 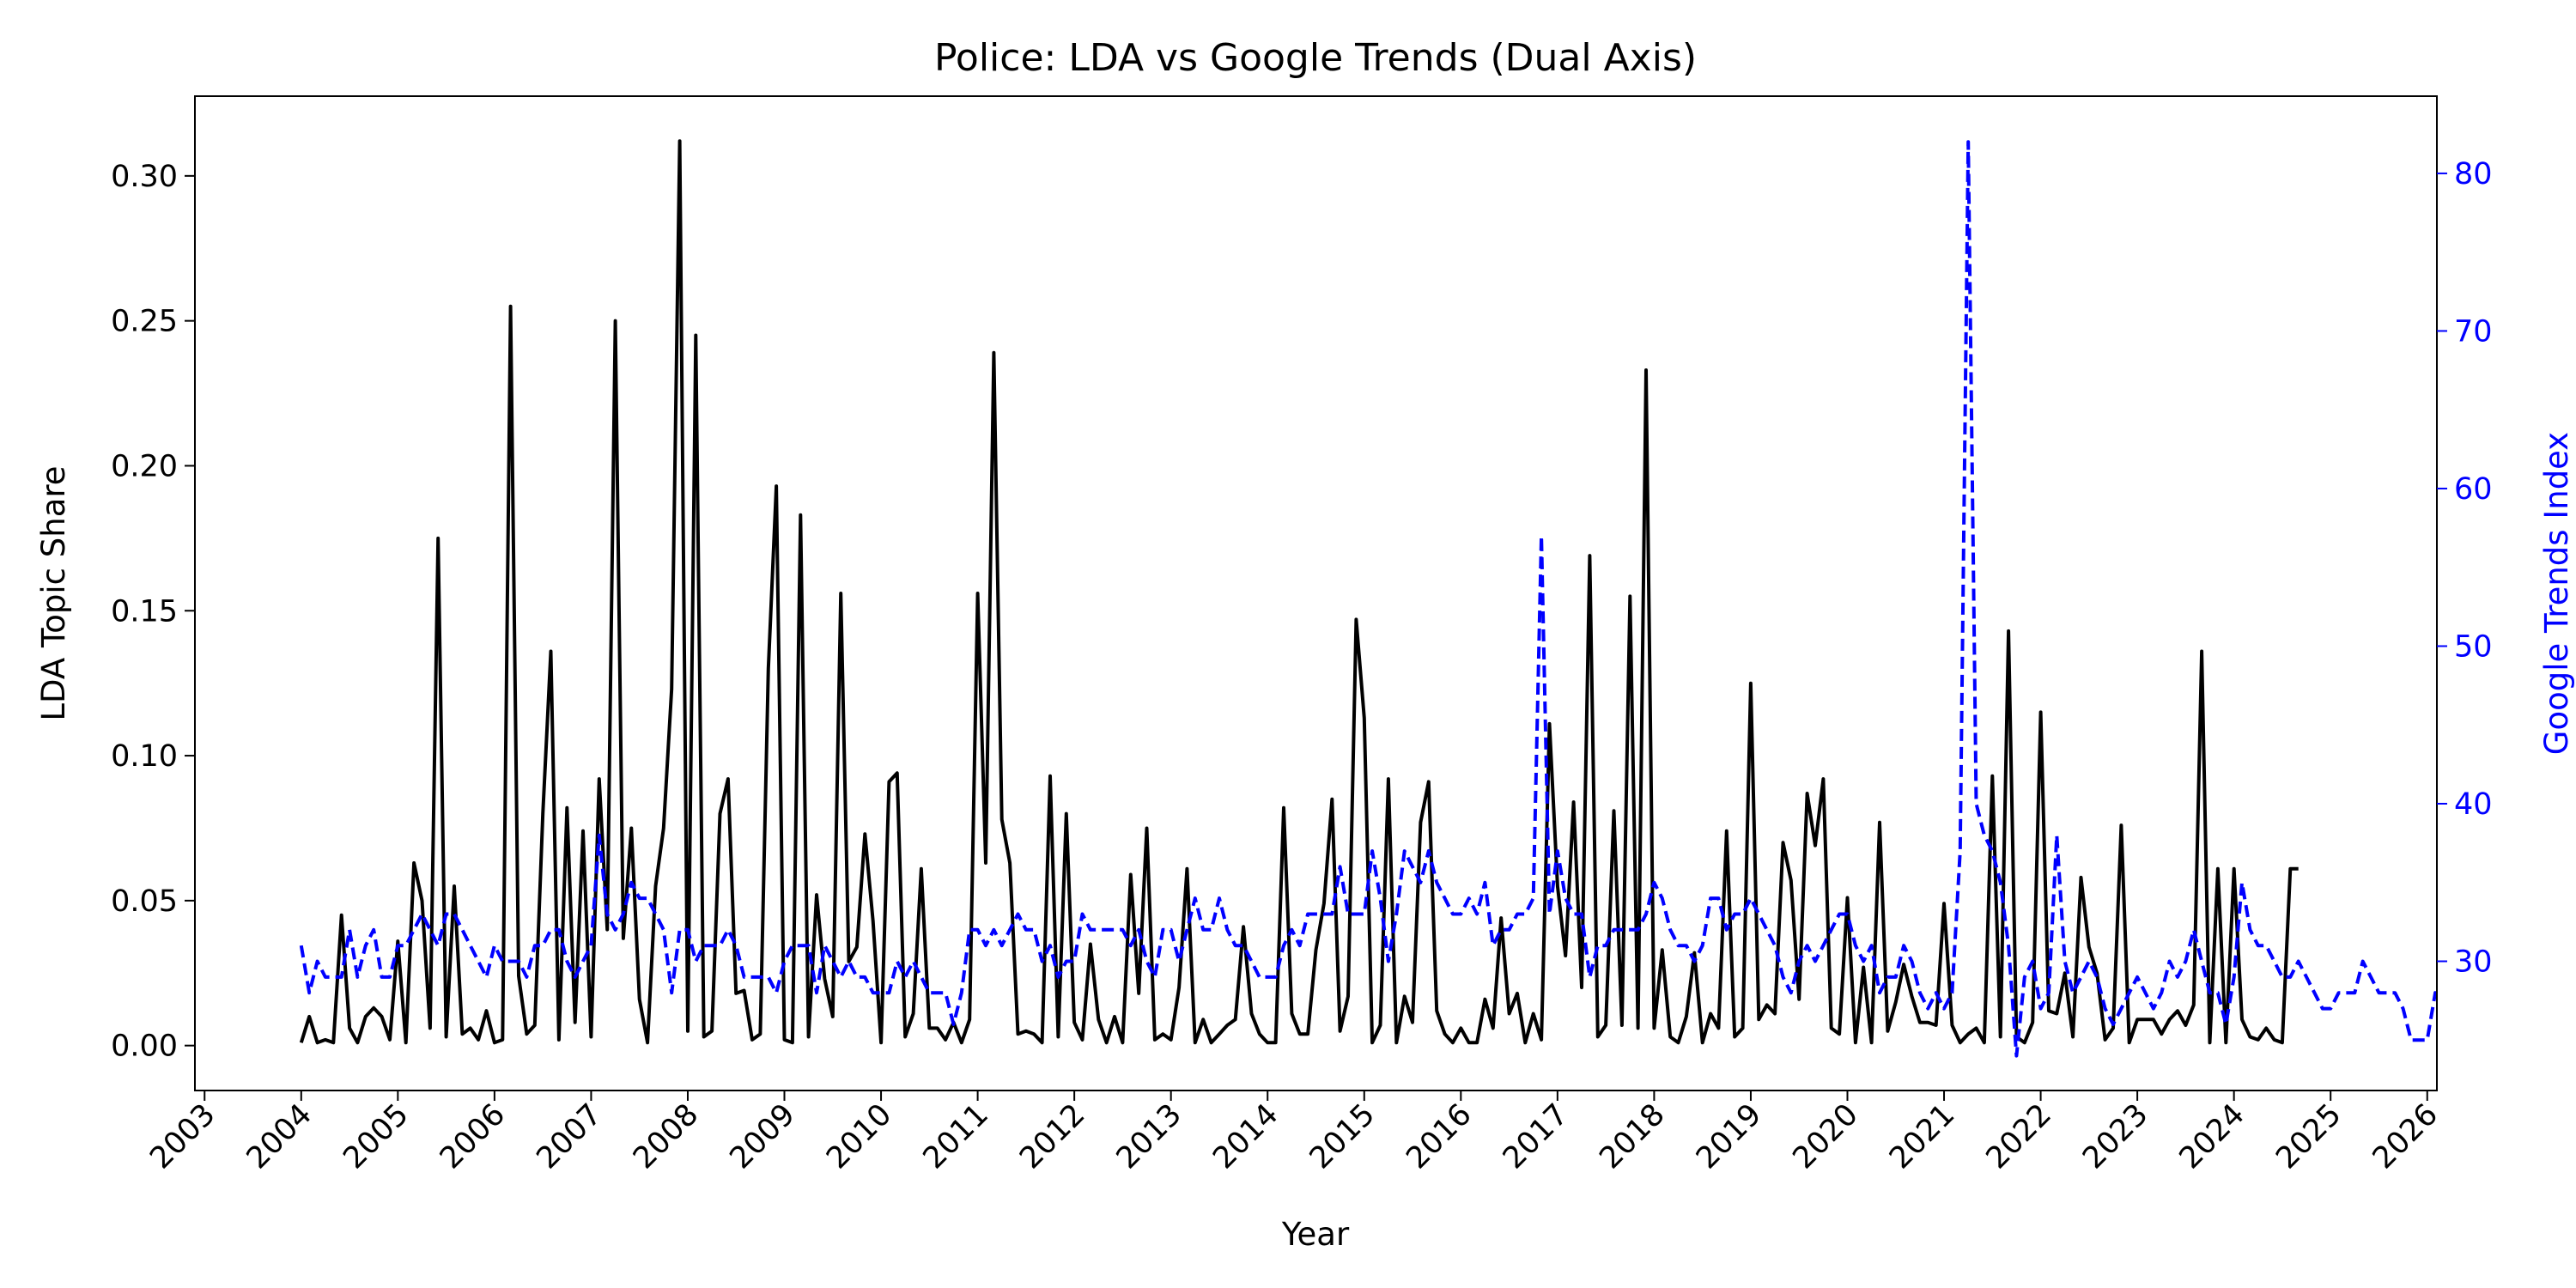 I want to click on x-tick-label: 2019, so click(x=1729, y=1136).